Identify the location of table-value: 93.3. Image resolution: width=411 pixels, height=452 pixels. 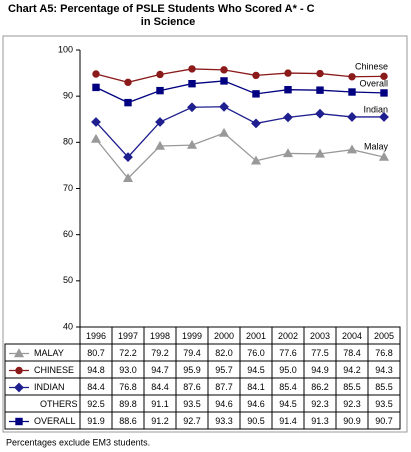
(224, 421).